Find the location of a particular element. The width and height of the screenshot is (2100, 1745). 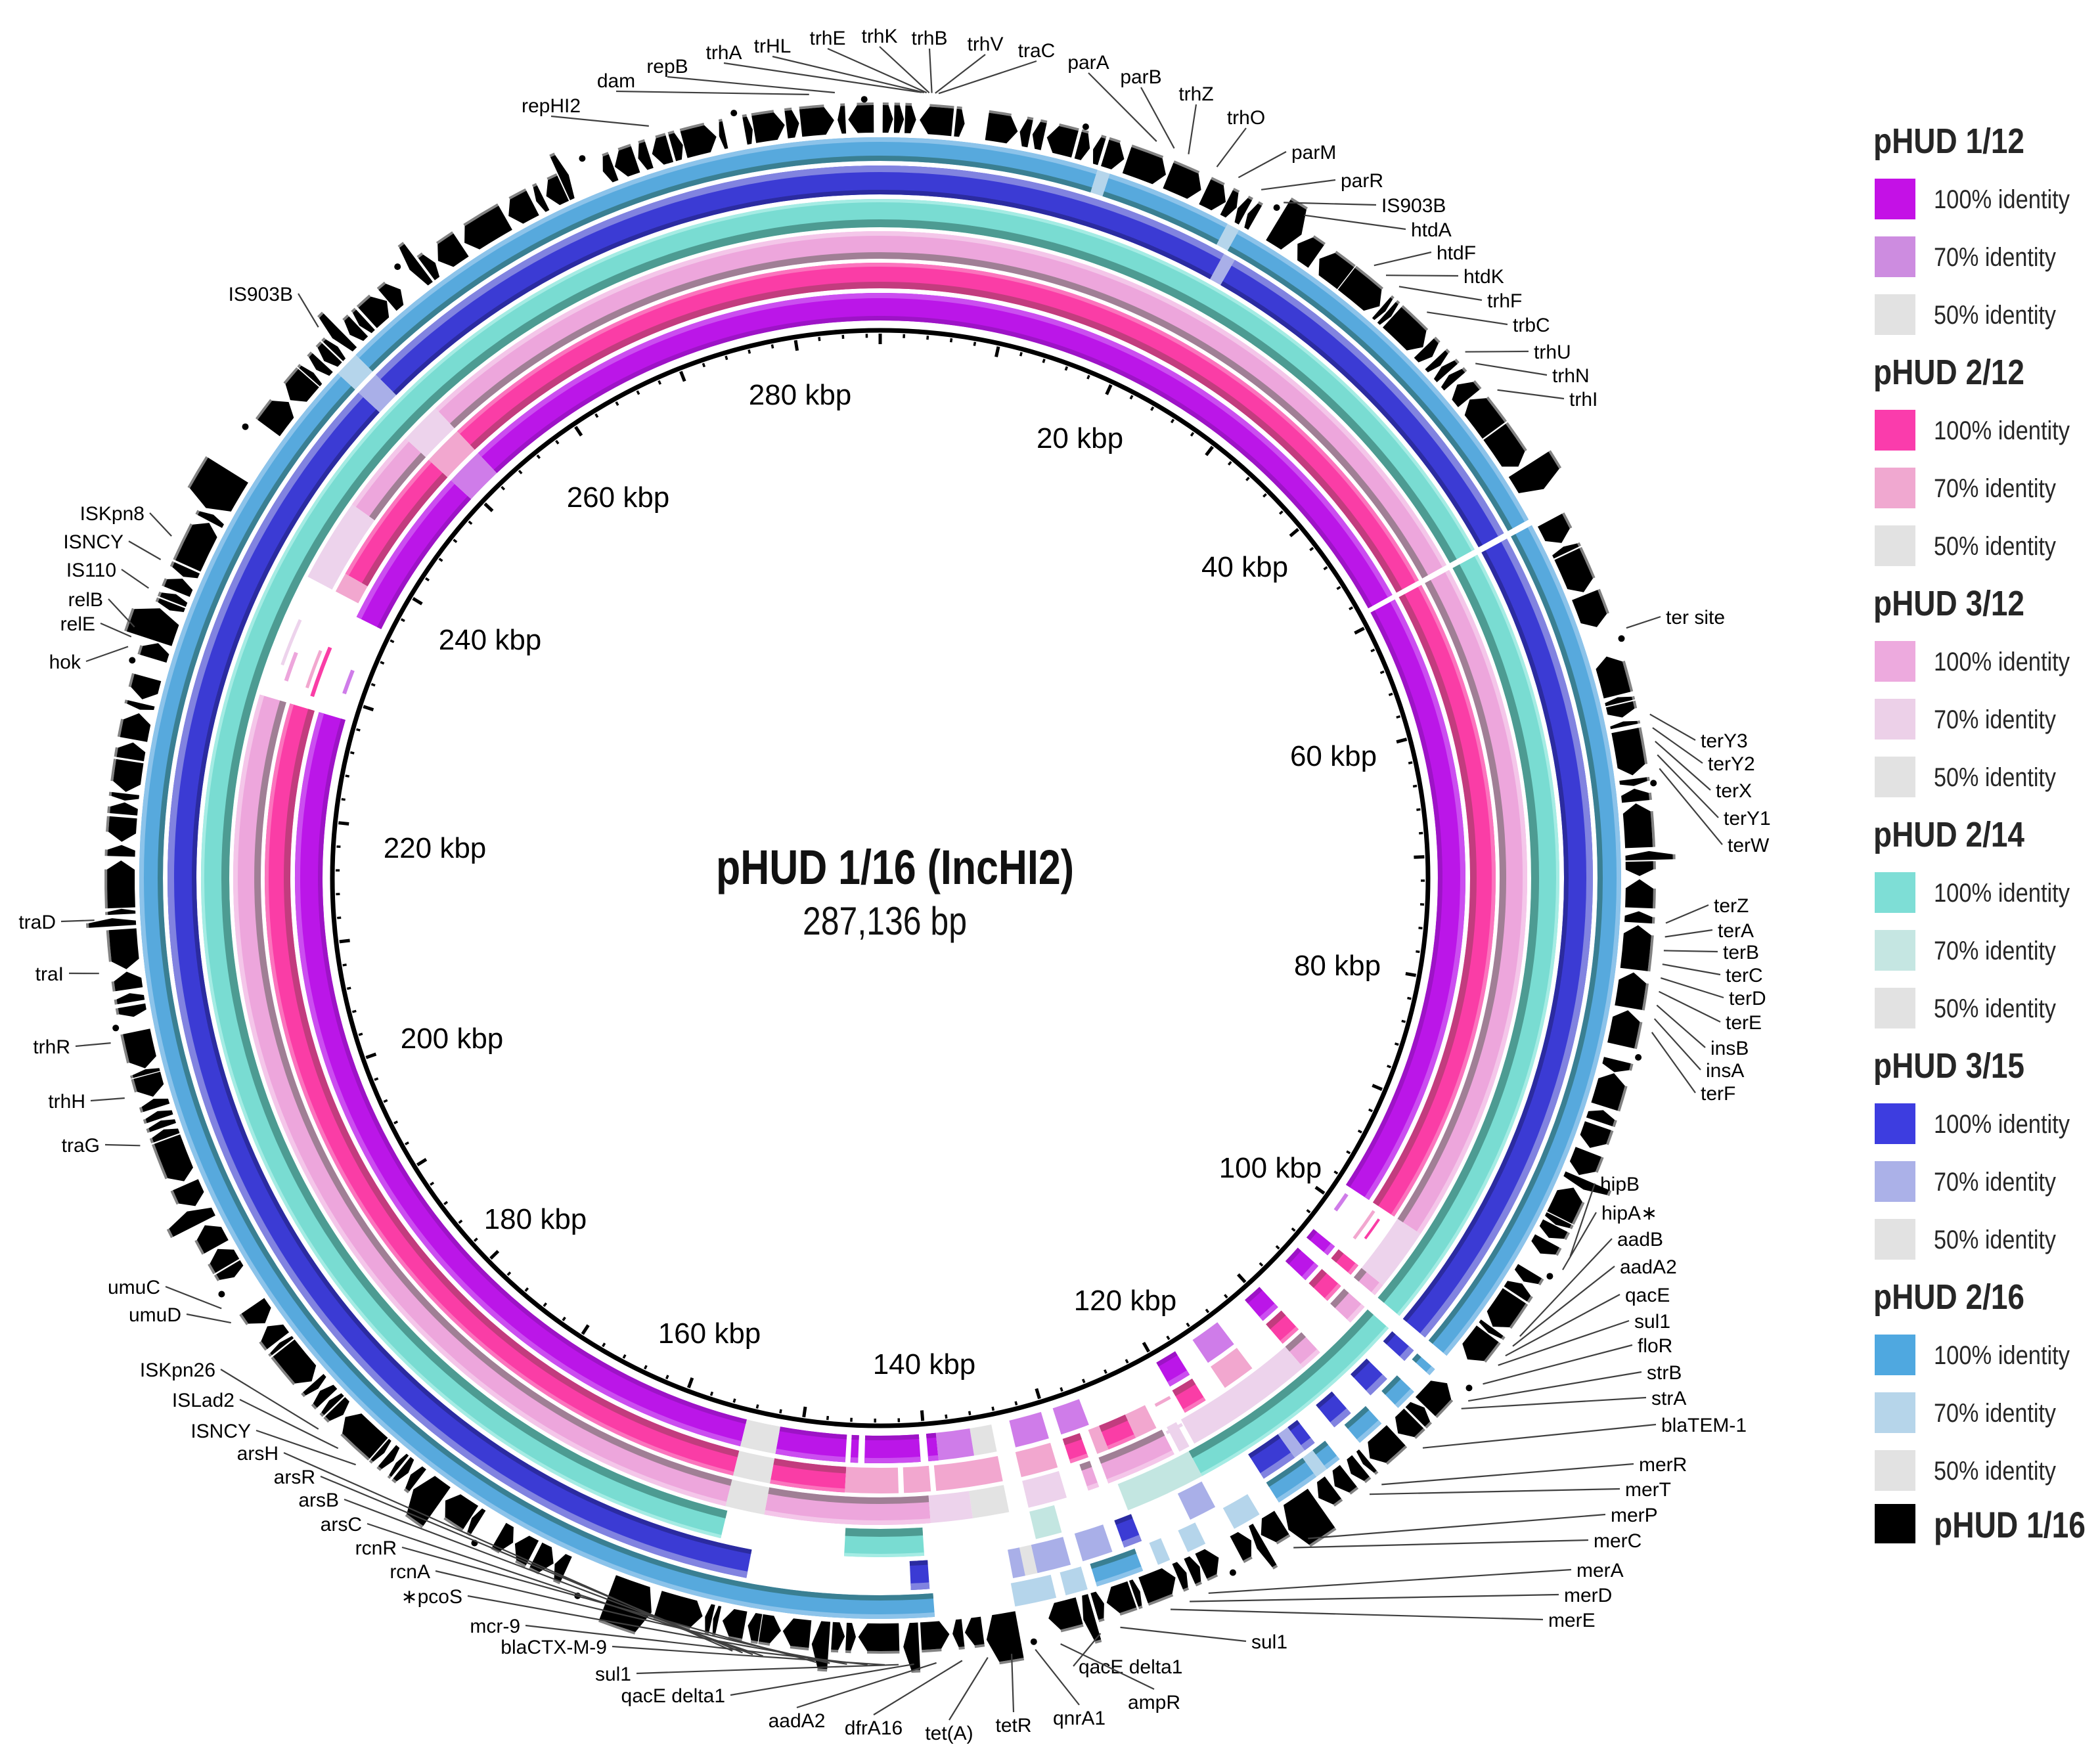

svg-text: merE is located at coordinates (1572, 1620).